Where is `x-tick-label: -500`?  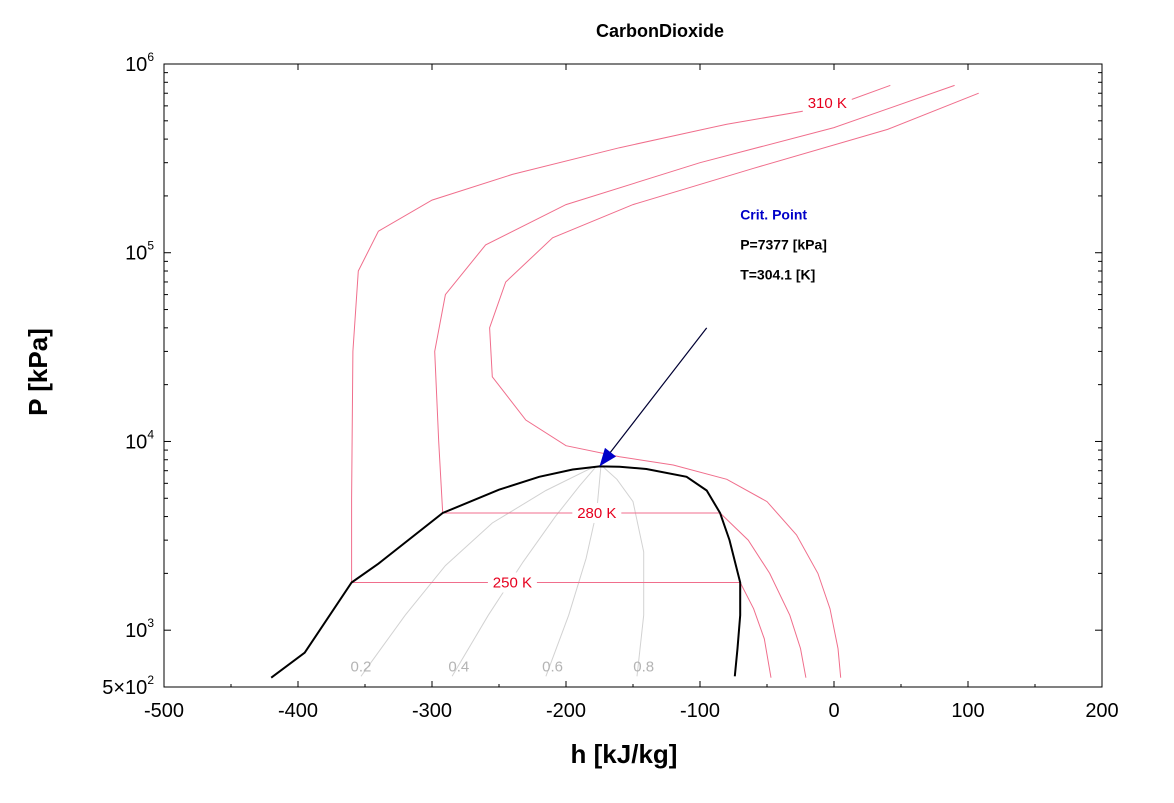 x-tick-label: -500 is located at coordinates (164, 711).